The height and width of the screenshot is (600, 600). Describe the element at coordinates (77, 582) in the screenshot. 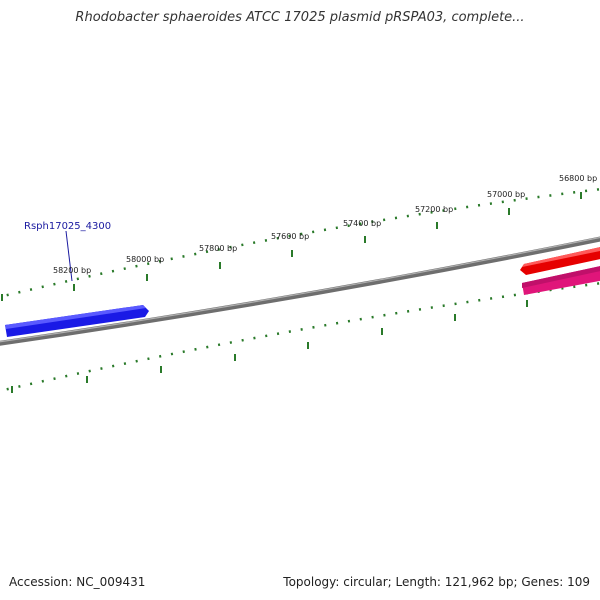

I see `accession-text: Accession: NC_009431` at that location.